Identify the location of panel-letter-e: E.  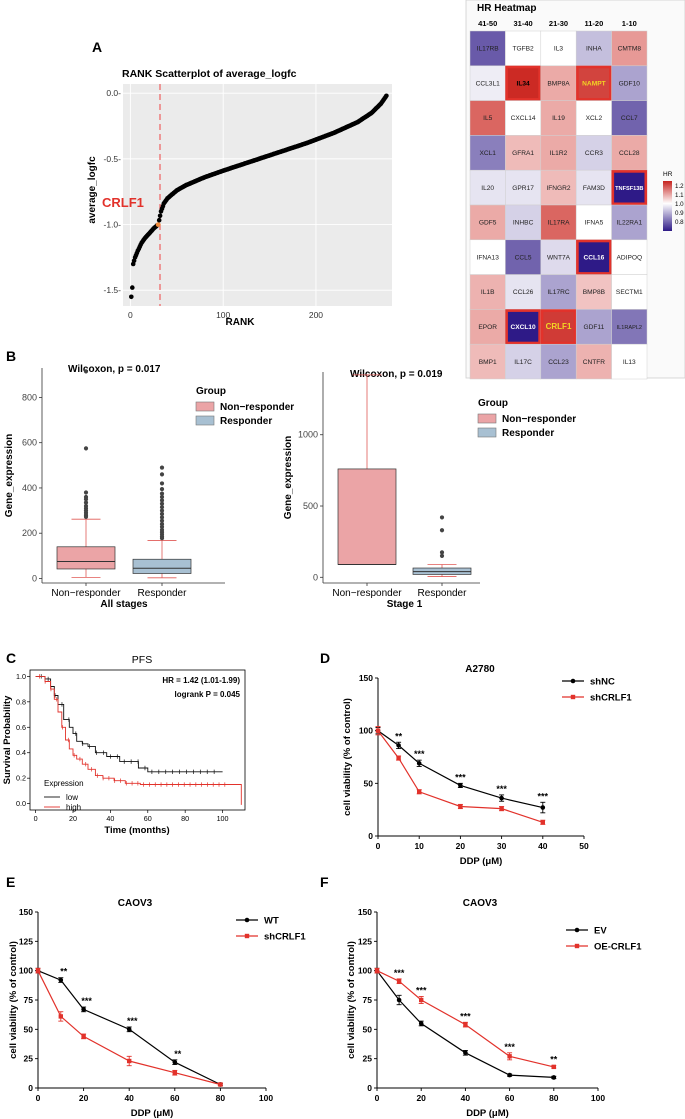
(10, 882).